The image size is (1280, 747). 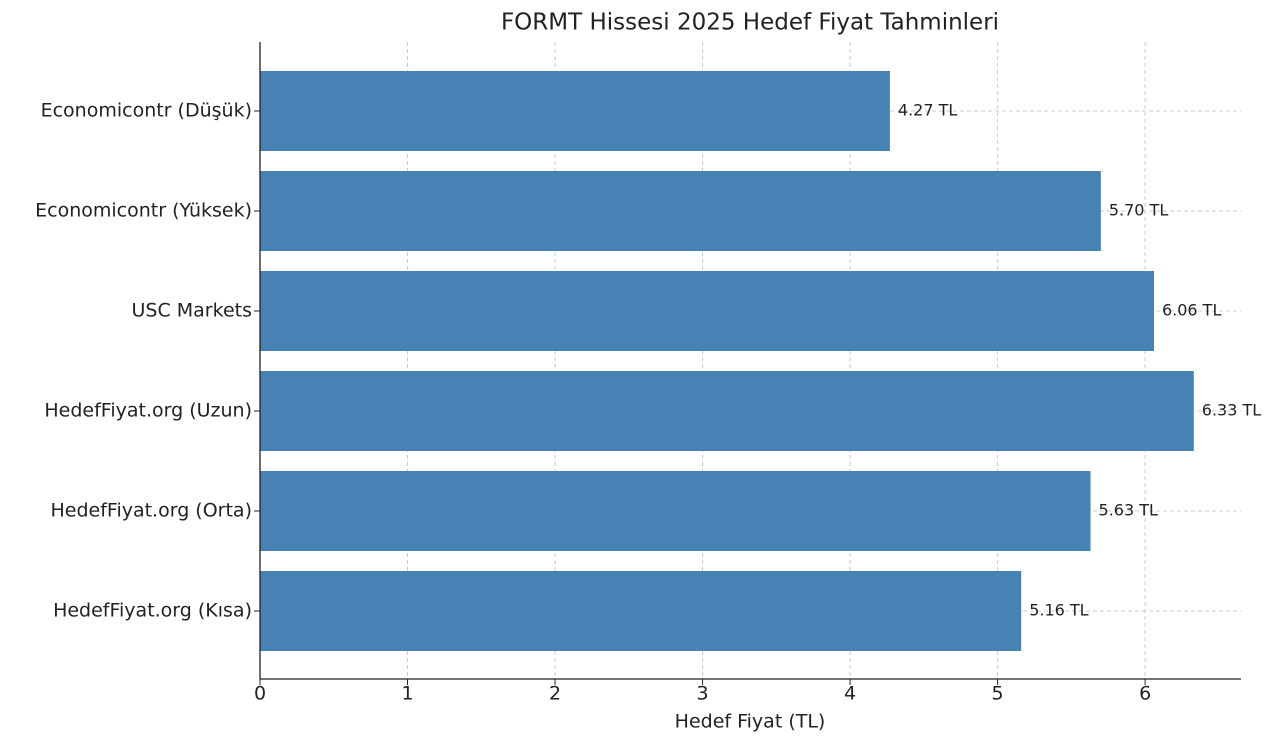 What do you see at coordinates (1138, 210) in the screenshot?
I see `value-label: 5.70 TL` at bounding box center [1138, 210].